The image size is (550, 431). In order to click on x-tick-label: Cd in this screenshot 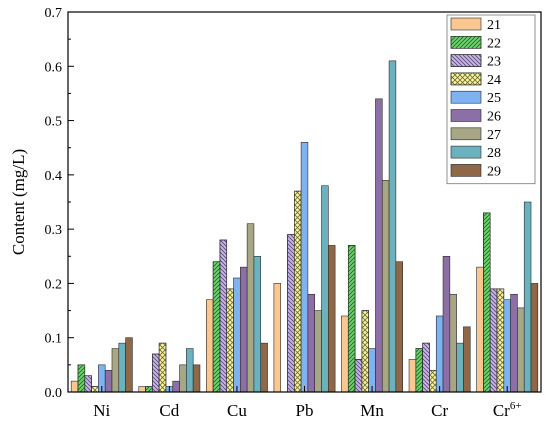, I will do `click(169, 410)`.